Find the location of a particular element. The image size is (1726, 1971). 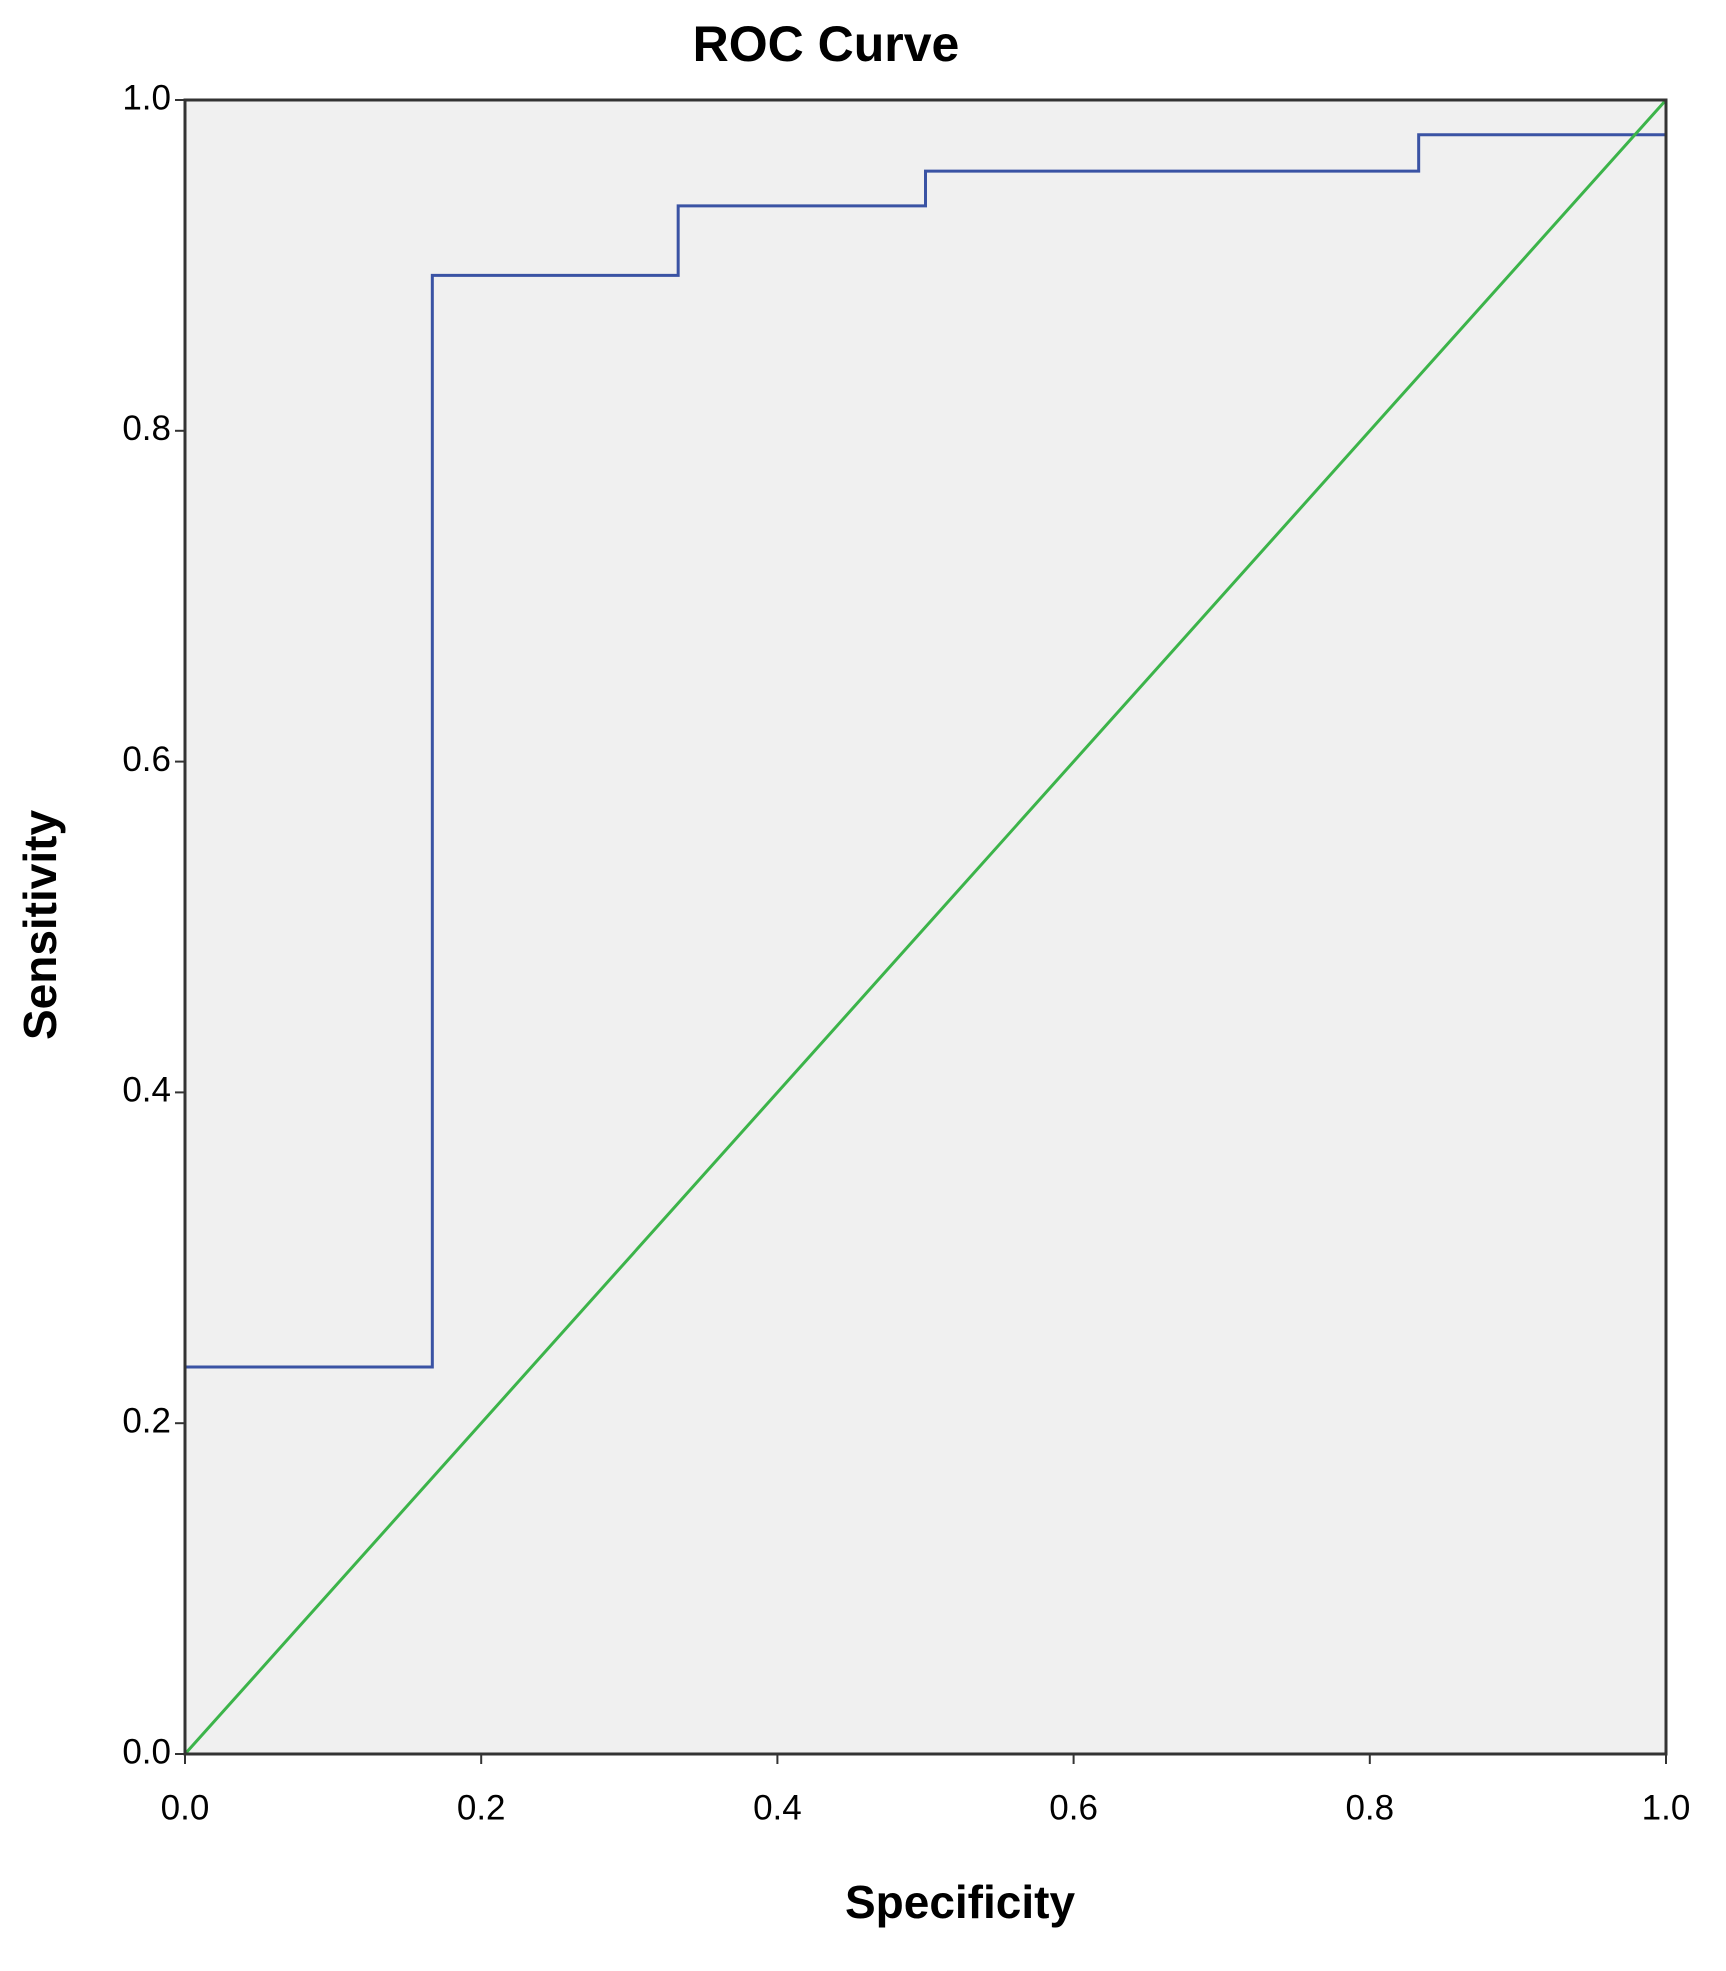

x-tick-label: 0.2 is located at coordinates (481, 1807).